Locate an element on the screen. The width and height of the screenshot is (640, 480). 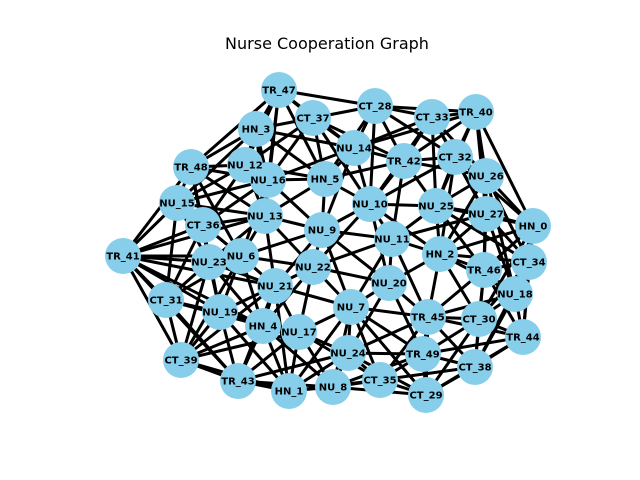
node-label: NU_13 is located at coordinates (264, 217).